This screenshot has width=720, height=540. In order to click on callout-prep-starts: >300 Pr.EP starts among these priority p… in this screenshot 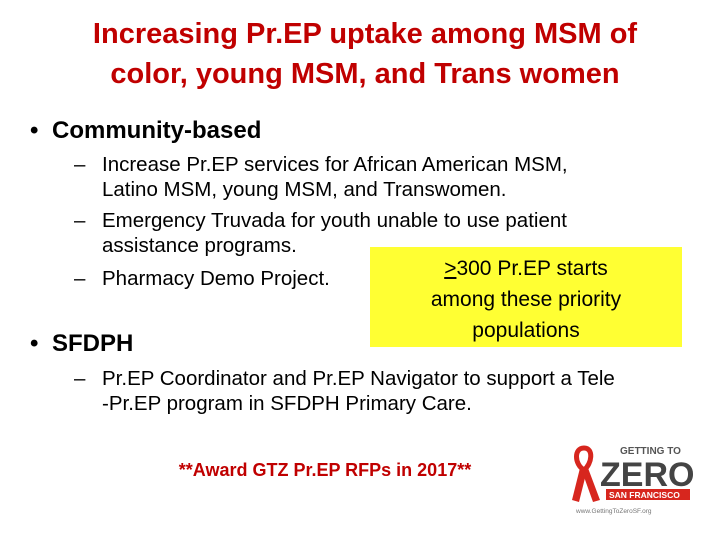, I will do `click(526, 297)`.